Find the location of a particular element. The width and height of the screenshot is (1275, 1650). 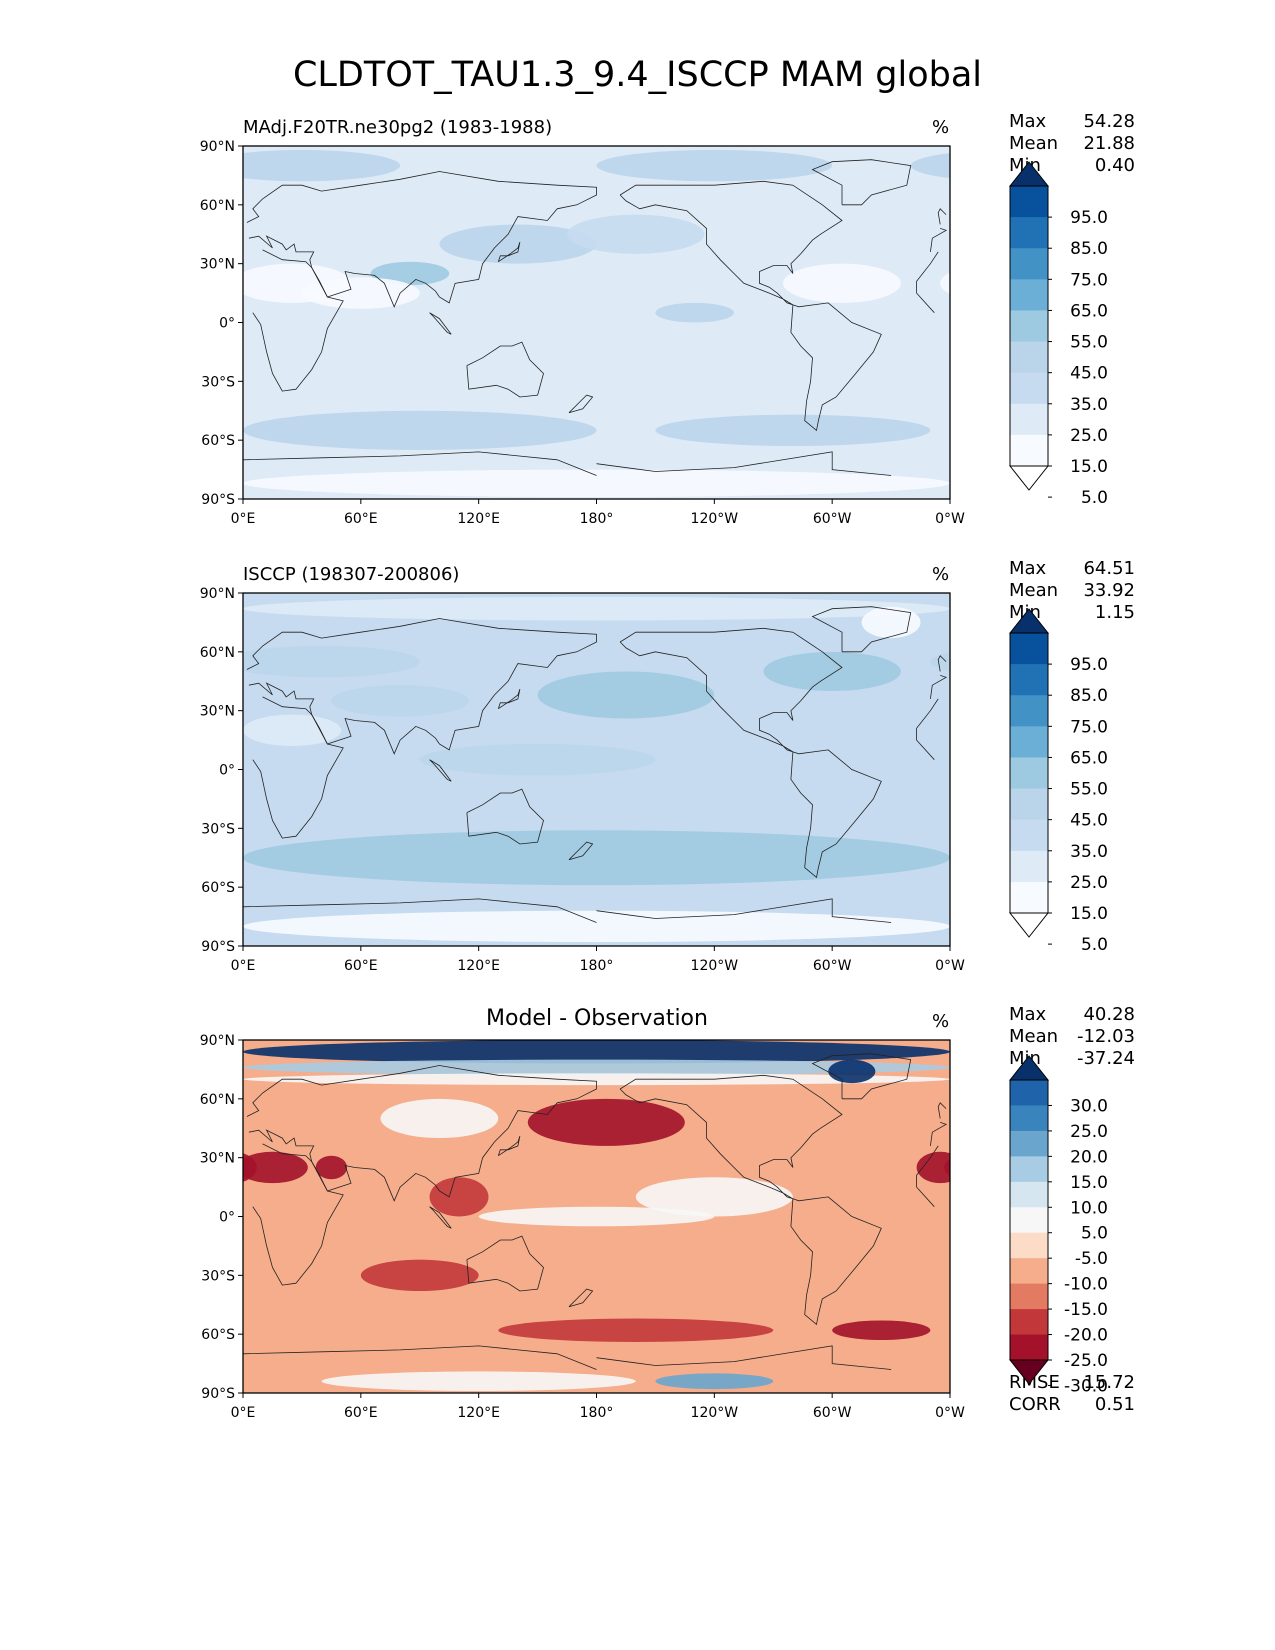

lon-tick-label: 120°W is located at coordinates (715, 966).